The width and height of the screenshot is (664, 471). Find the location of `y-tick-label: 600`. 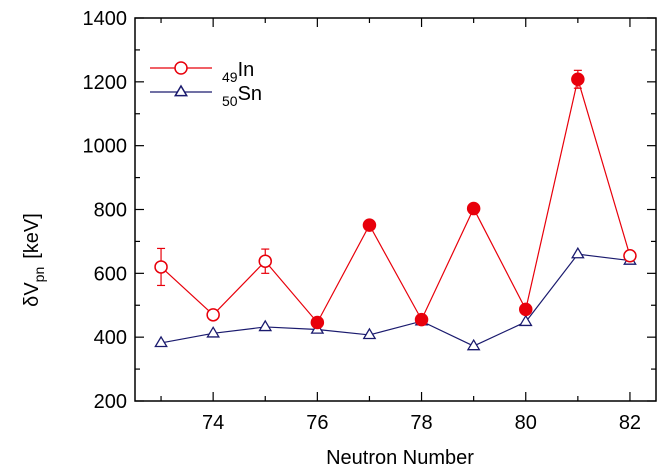

y-tick-label: 600 is located at coordinates (110, 274).